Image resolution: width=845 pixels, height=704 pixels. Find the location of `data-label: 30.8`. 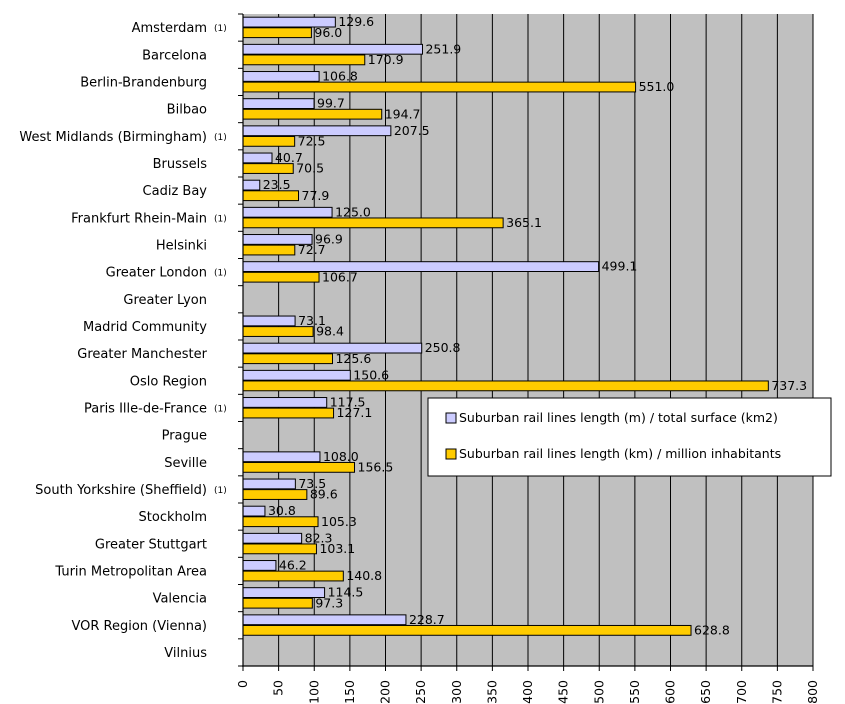

data-label: 30.8 is located at coordinates (282, 510).